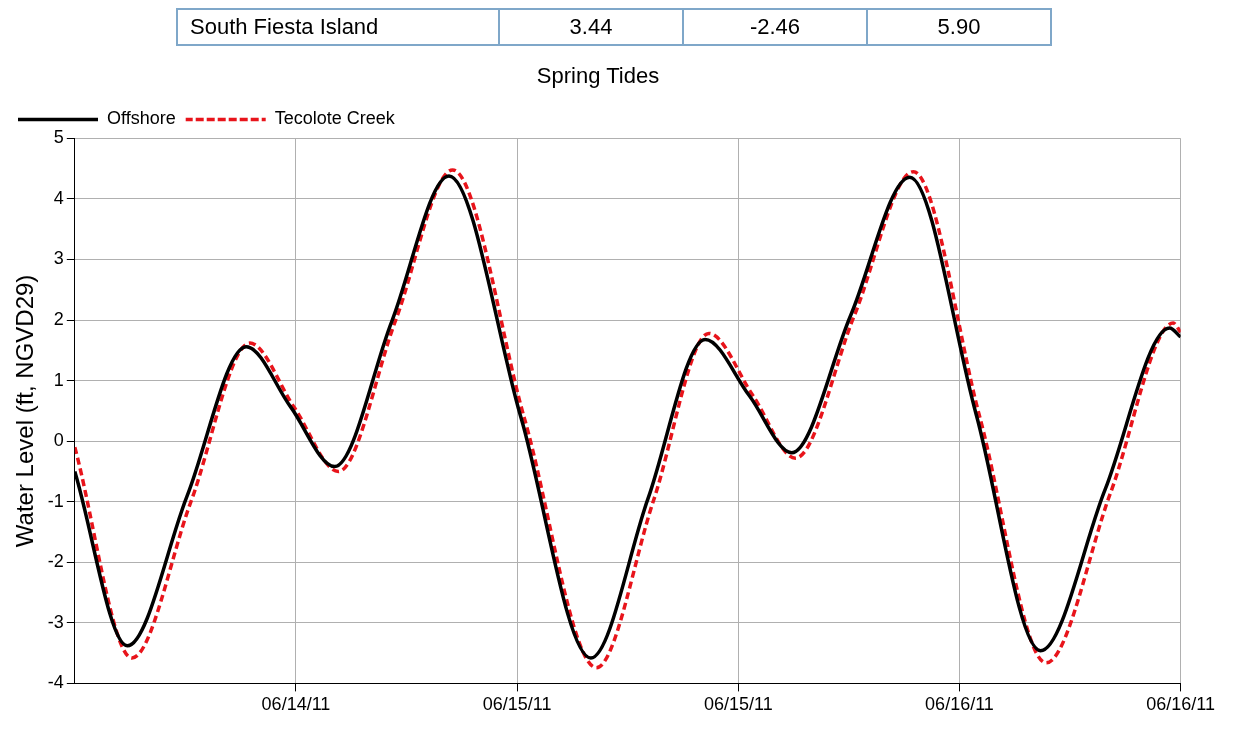  What do you see at coordinates (58, 197) in the screenshot?
I see `y-tick-label: 4` at bounding box center [58, 197].